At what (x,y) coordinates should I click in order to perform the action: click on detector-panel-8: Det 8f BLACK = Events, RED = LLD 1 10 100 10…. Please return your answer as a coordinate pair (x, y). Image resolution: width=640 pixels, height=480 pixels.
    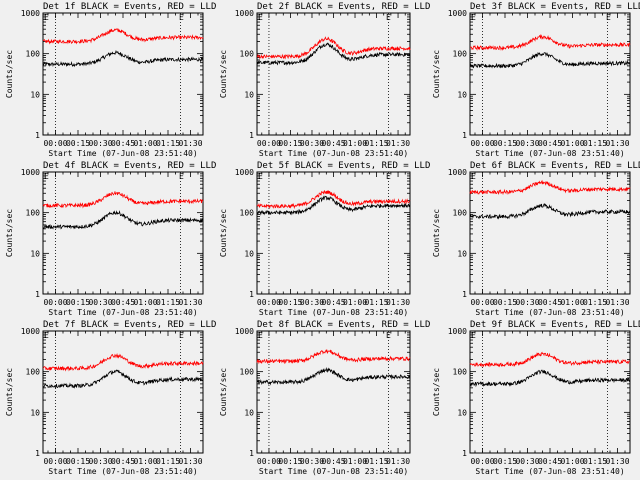
    Looking at the image, I should click on (324, 398).